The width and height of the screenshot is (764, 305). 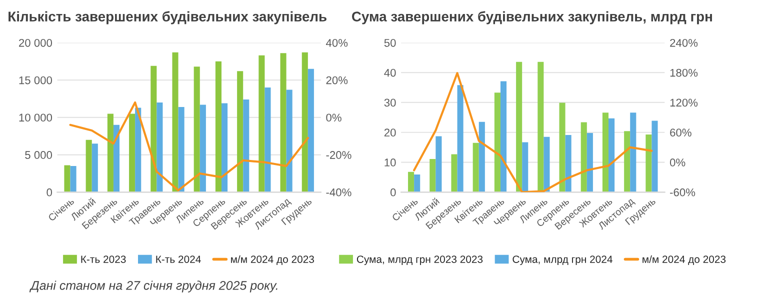 What do you see at coordinates (390, 132) in the screenshot?
I see `y-tick-label: 20` at bounding box center [390, 132].